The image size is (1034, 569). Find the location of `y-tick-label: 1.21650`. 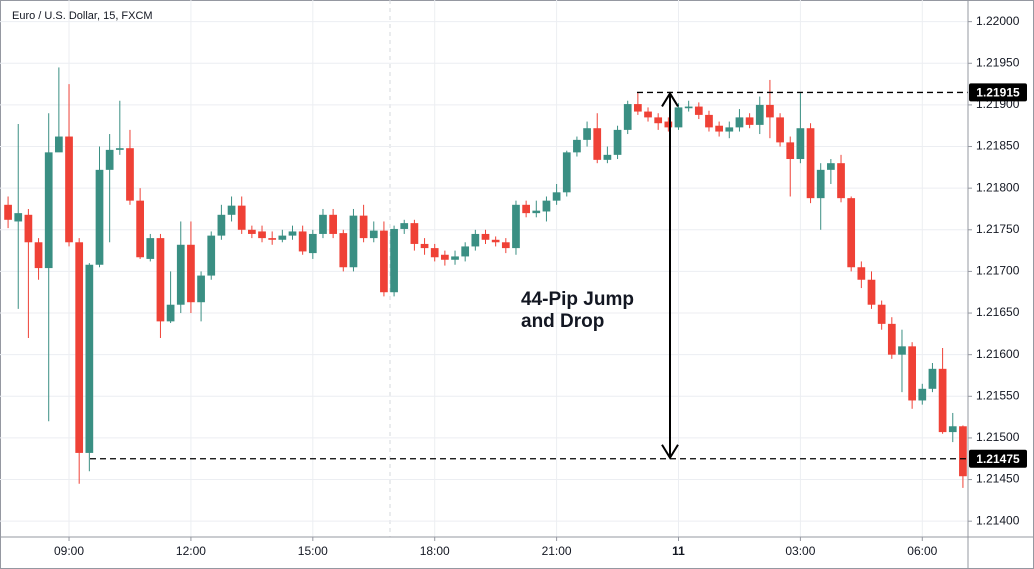

y-tick-label: 1.21650 is located at coordinates (998, 312).